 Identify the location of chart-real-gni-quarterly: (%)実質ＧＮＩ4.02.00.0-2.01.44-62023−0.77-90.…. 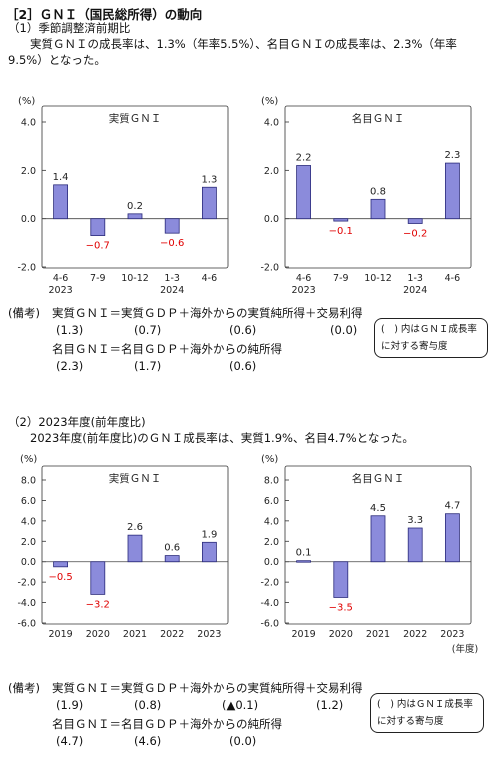
(123, 196).